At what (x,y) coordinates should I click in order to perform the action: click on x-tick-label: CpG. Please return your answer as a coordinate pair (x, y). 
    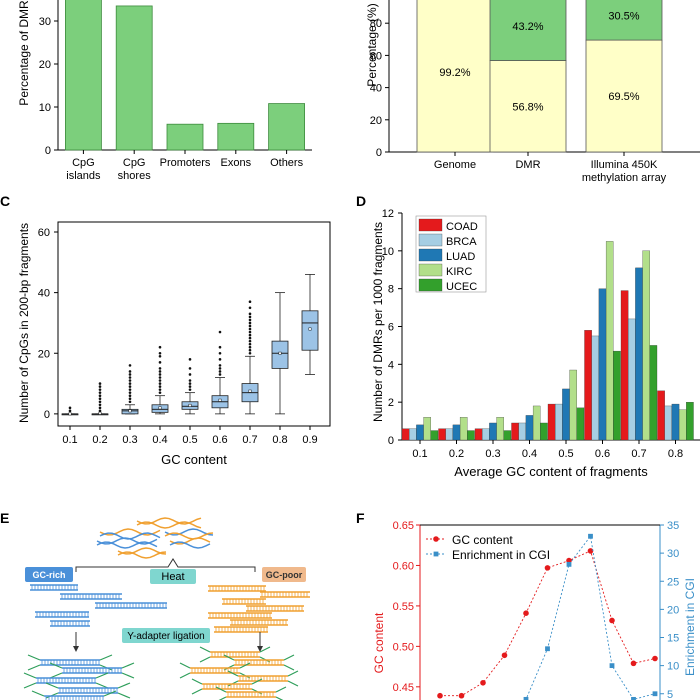
    Looking at the image, I should click on (134, 163).